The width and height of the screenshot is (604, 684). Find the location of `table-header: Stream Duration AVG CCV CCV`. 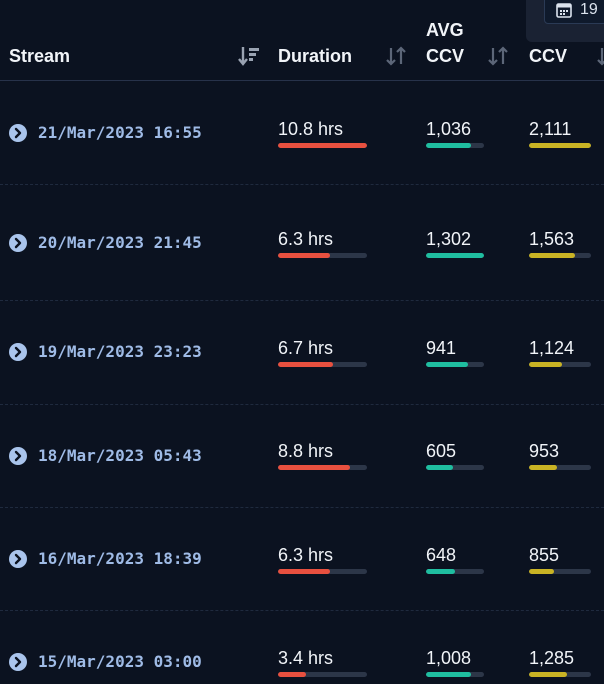

table-header: Stream Duration AVG CCV CCV is located at coordinates (302, 40).